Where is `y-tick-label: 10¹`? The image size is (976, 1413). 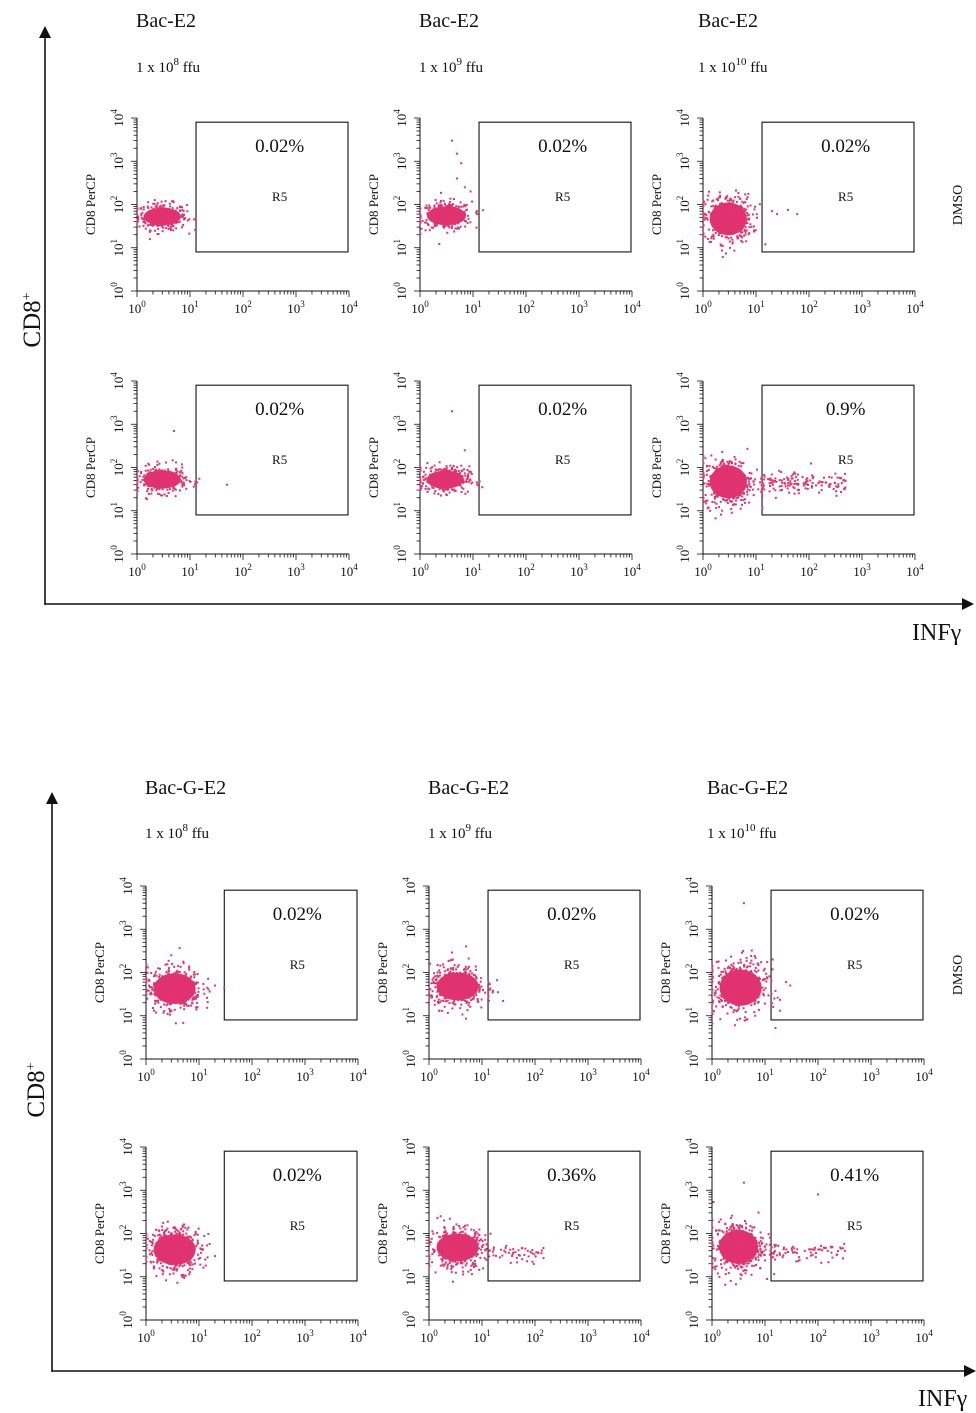 y-tick-label: 10¹ is located at coordinates (126, 1277).